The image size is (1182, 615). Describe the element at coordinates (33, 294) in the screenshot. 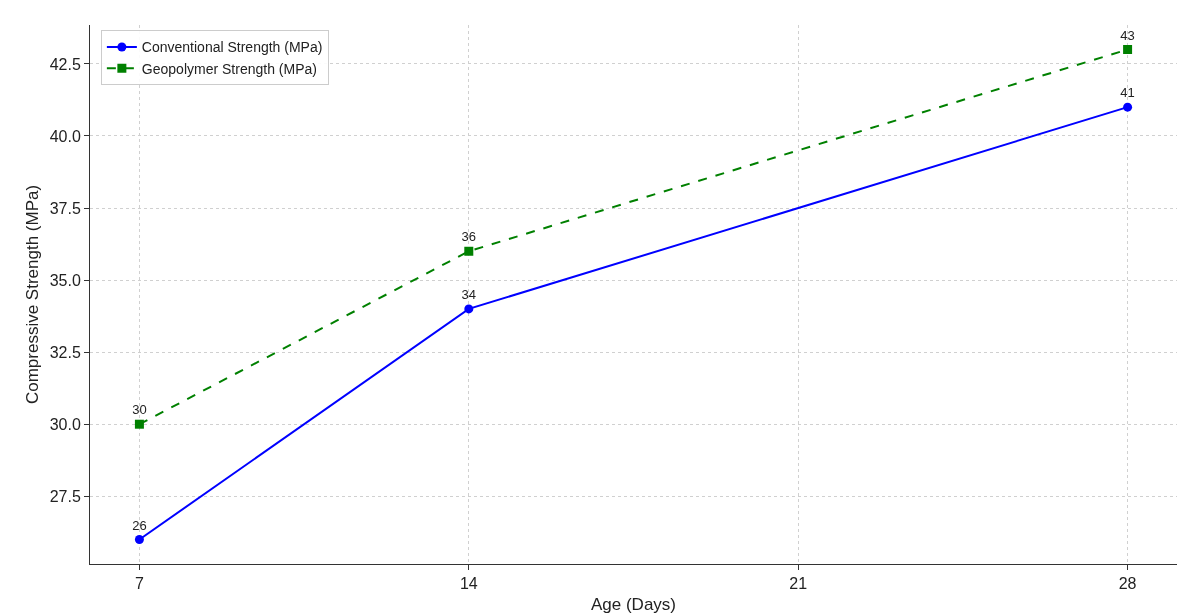

I see `y-axis-title: Compressive Strength (MPa)` at that location.